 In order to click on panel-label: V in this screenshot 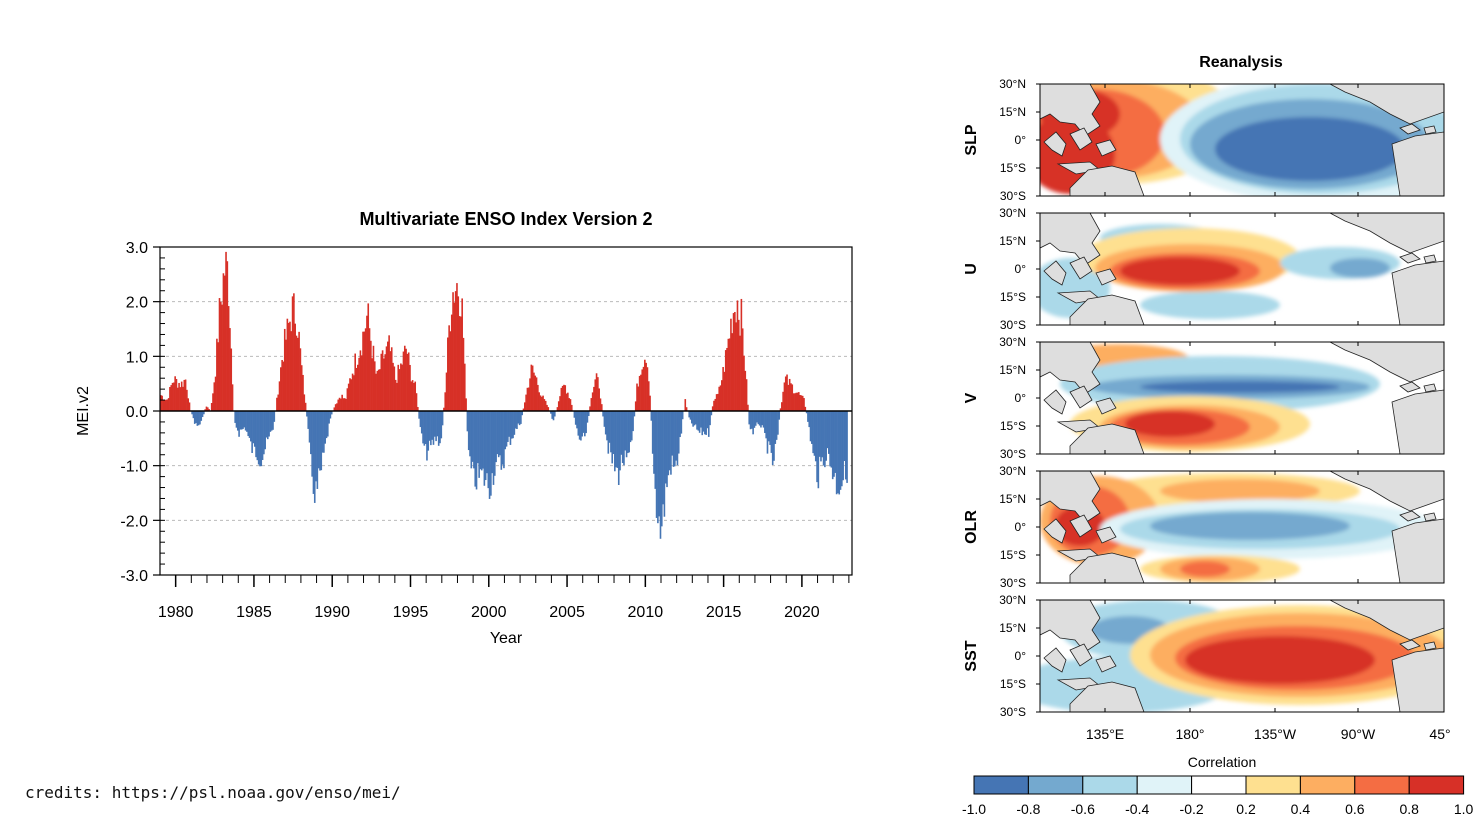, I will do `click(971, 397)`.